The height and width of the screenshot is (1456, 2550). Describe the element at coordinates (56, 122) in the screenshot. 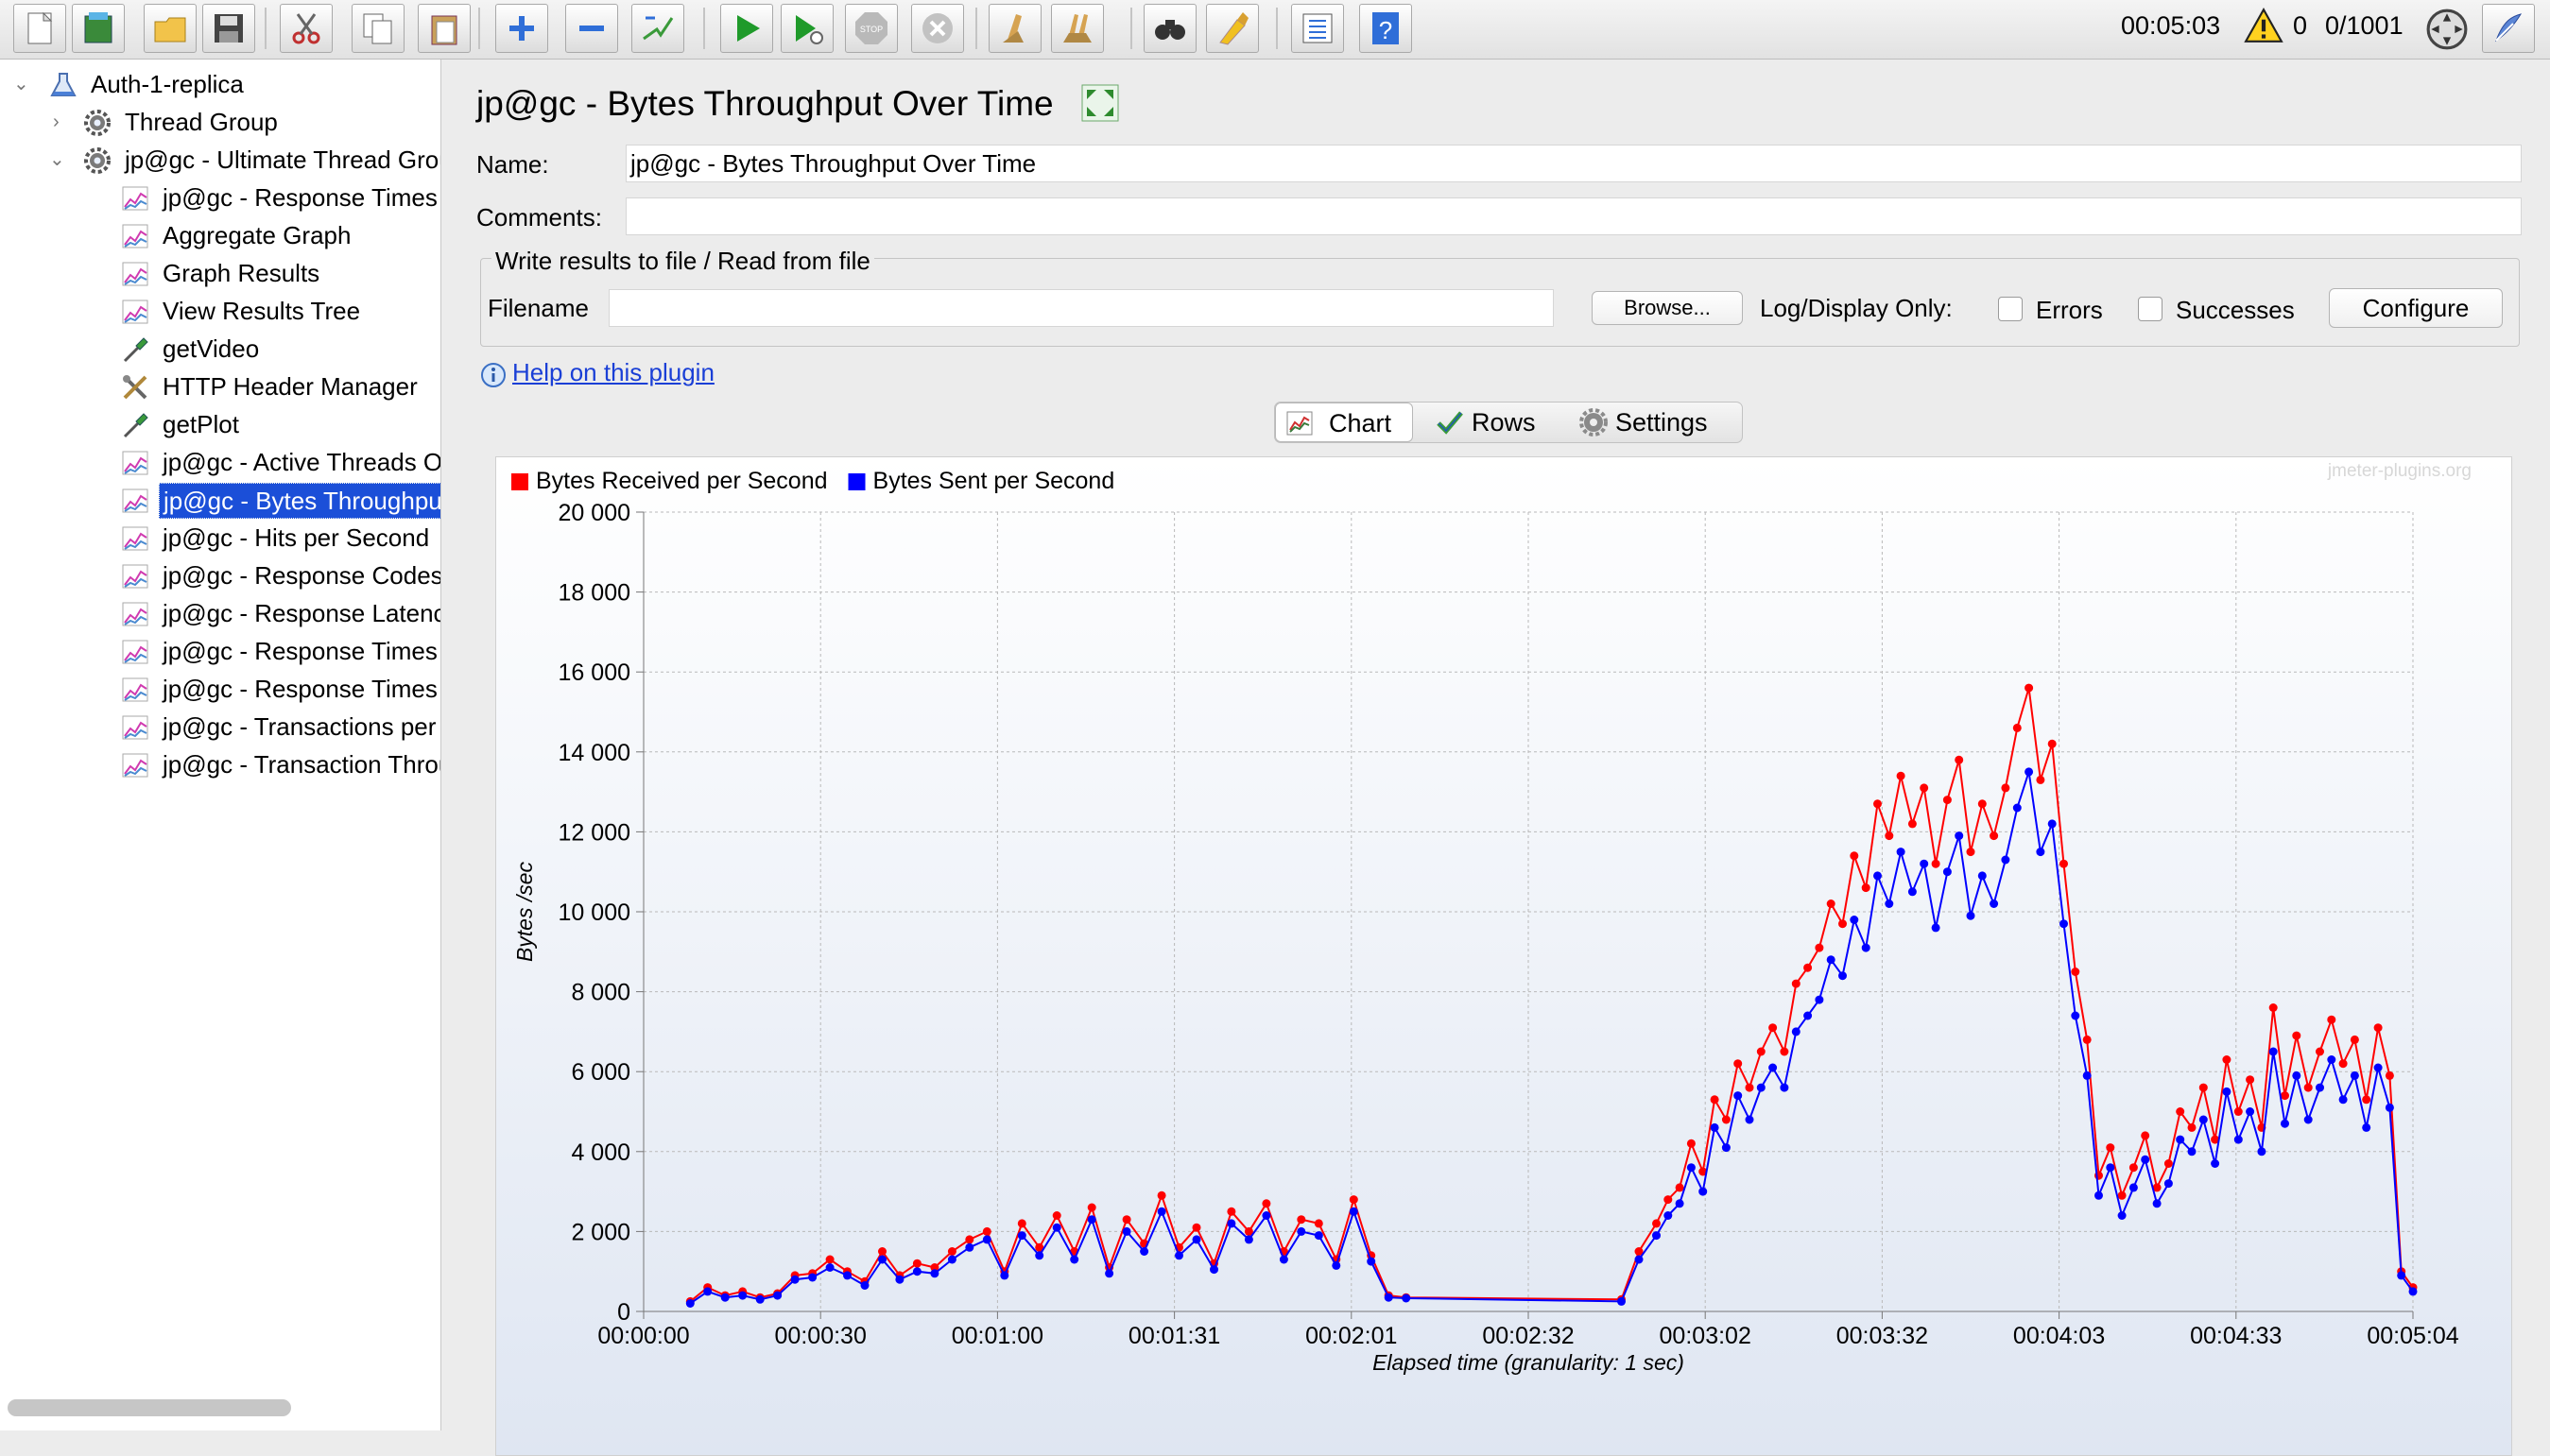

I see `expand-toggle-icon: ›` at that location.